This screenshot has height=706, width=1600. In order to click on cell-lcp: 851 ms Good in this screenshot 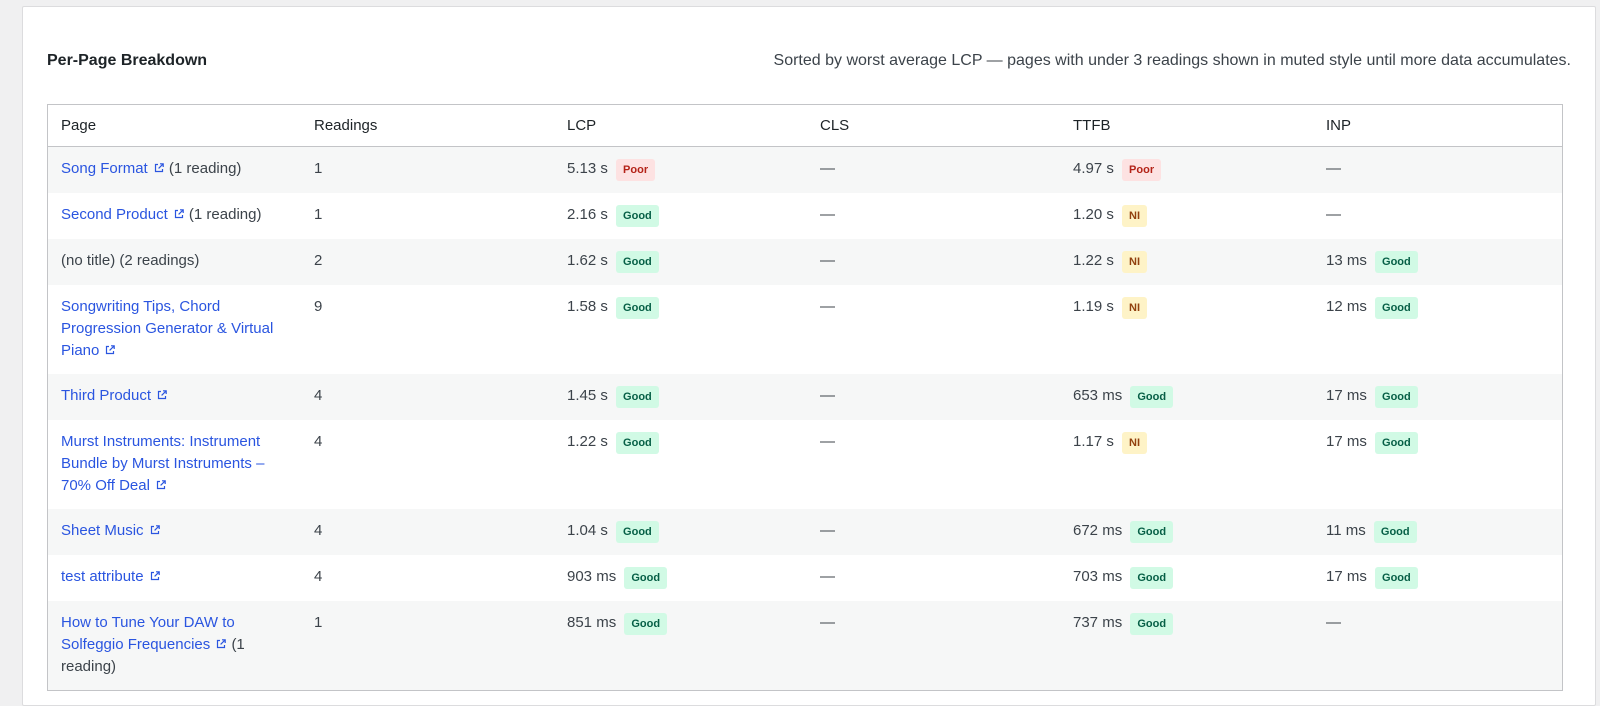, I will do `click(680, 645)`.